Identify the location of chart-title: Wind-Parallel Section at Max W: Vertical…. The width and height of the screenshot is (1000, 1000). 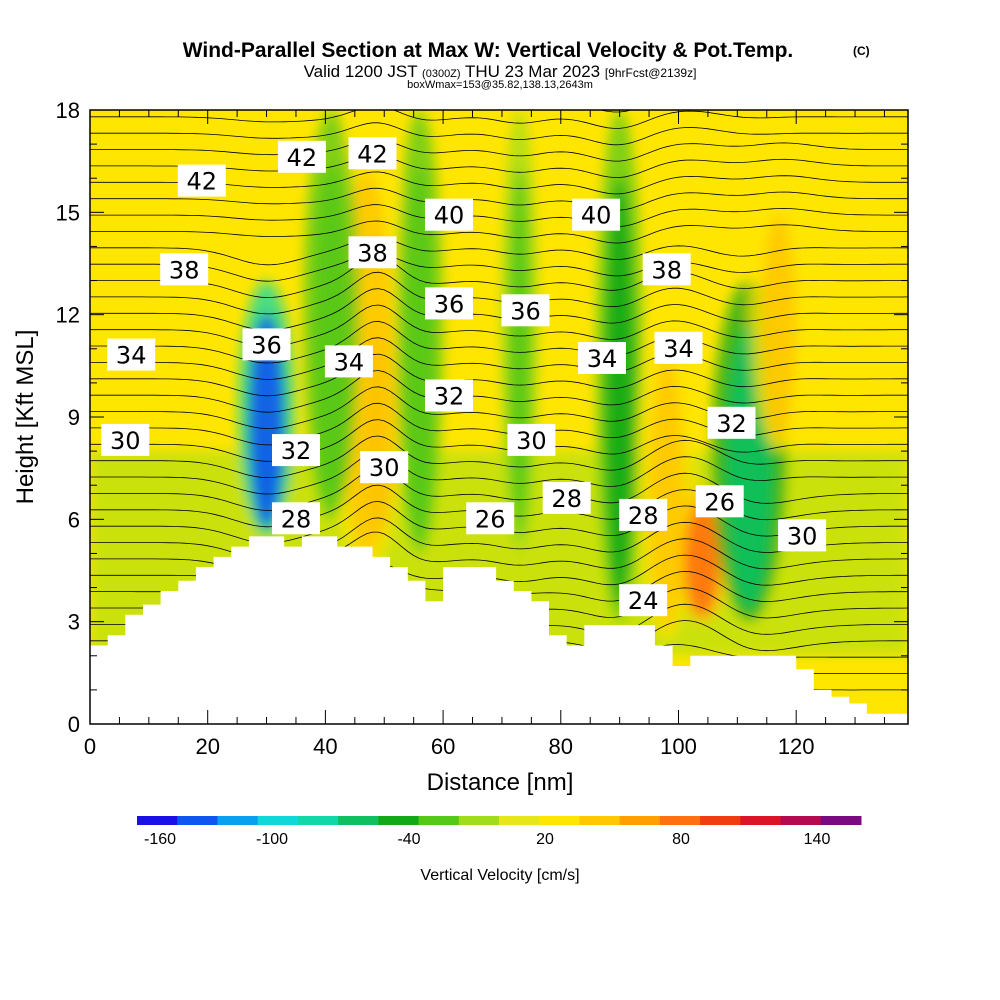
(488, 50).